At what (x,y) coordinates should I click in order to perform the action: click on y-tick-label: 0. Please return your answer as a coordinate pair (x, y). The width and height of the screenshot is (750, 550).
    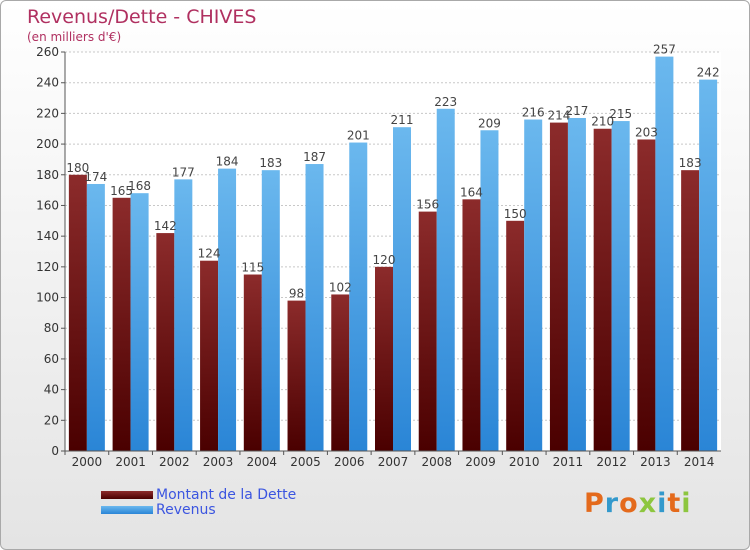
    Looking at the image, I should click on (55, 451).